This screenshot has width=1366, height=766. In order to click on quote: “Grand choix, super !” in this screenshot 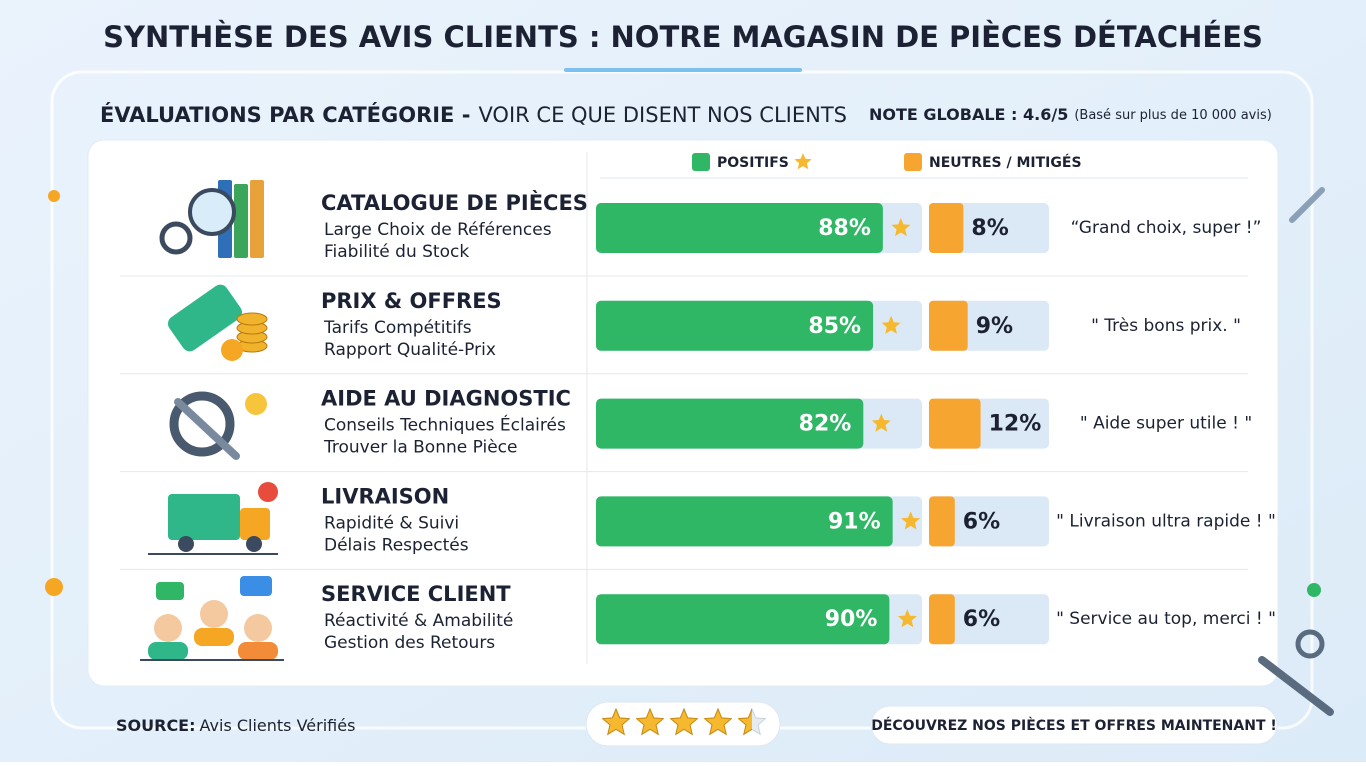, I will do `click(1166, 228)`.